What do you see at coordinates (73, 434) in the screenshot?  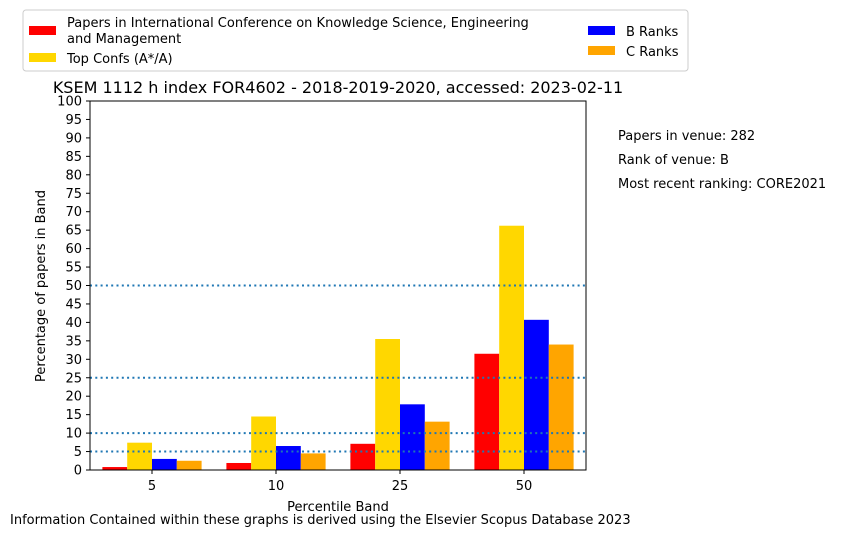 I see `y-tick-label-10: 10` at bounding box center [73, 434].